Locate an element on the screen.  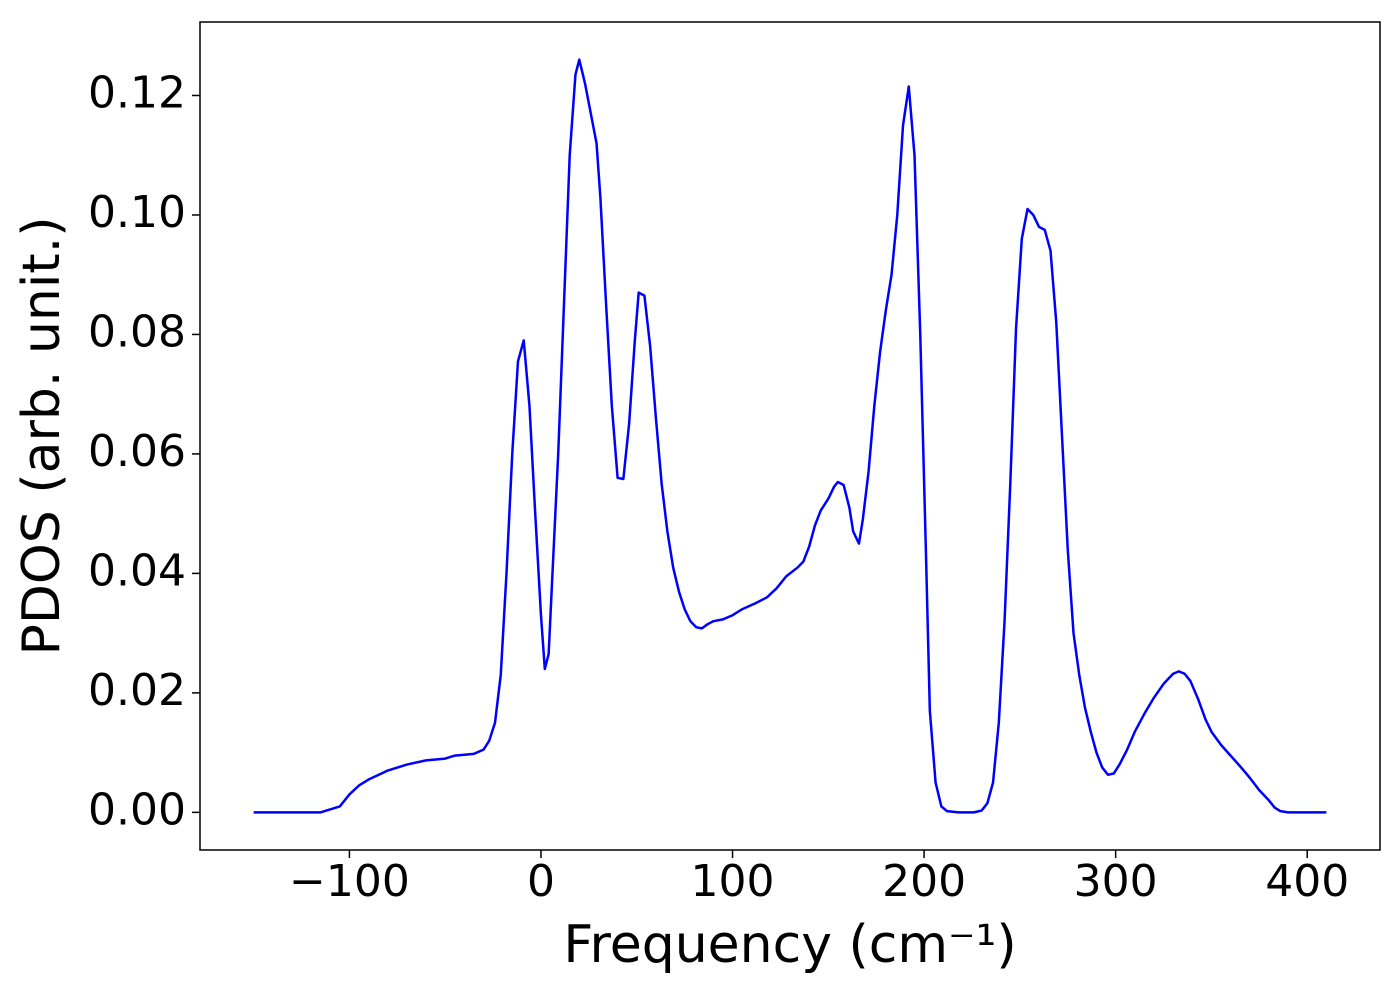
x-tick-label: −100 is located at coordinates (349, 881).